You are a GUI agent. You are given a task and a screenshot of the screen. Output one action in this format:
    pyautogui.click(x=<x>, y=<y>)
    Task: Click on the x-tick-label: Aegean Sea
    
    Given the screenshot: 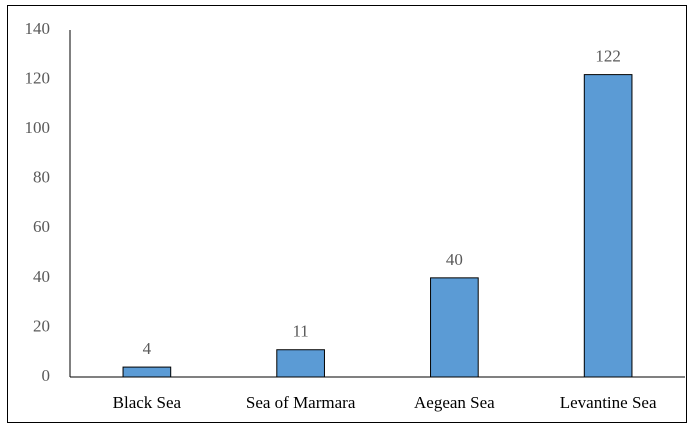 What is the action you would take?
    pyautogui.click(x=454, y=402)
    